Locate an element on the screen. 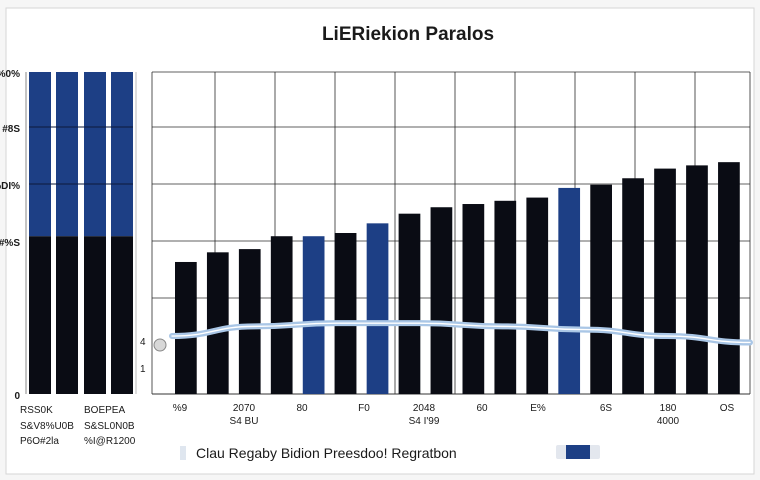  marker-label: 1 is located at coordinates (143, 369).